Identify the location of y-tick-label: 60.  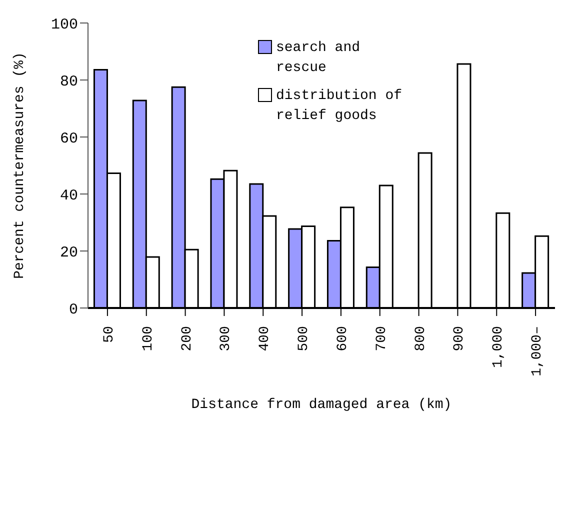
(69, 139).